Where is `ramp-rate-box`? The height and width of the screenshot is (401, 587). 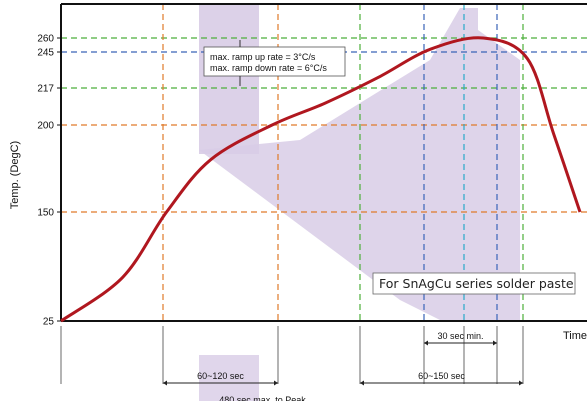 ramp-rate-box is located at coordinates (274, 61).